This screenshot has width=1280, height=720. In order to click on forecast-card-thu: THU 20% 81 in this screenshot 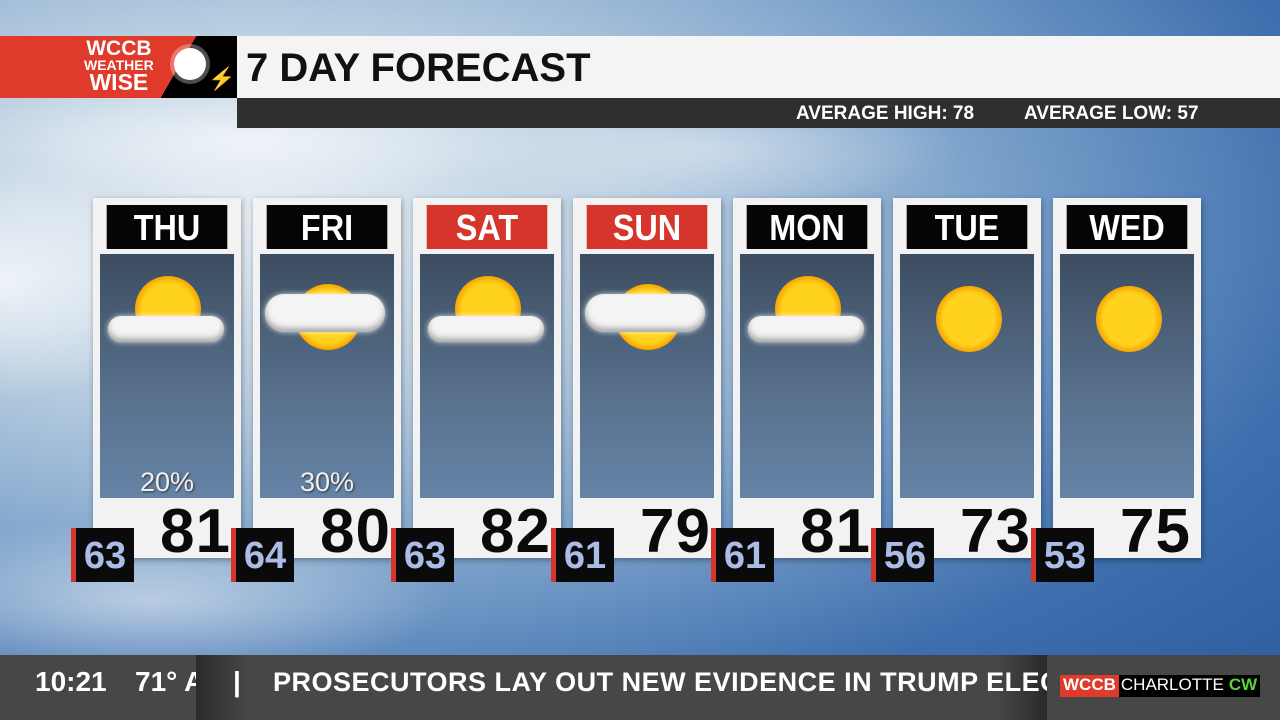, I will do `click(167, 382)`.